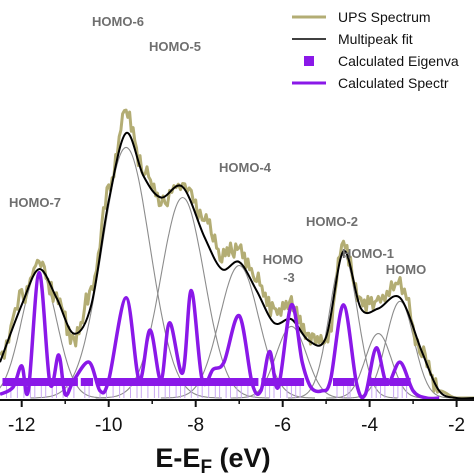 This screenshot has width=474, height=474. Describe the element at coordinates (393, 83) in the screenshot. I see `legend-label-3: Calculated Spectr` at that location.